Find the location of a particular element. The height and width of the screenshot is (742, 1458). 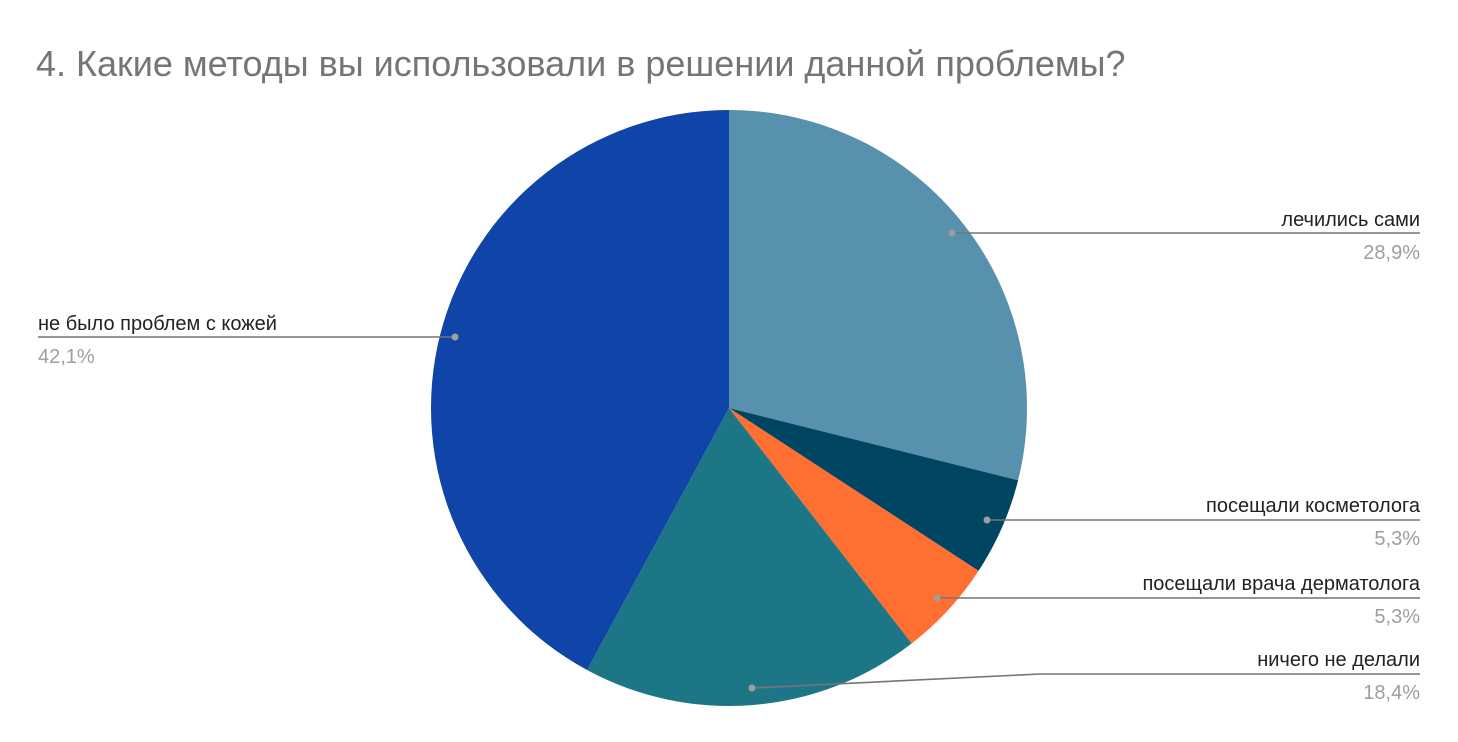

pie-slice-nichego is located at coordinates (749, 557).